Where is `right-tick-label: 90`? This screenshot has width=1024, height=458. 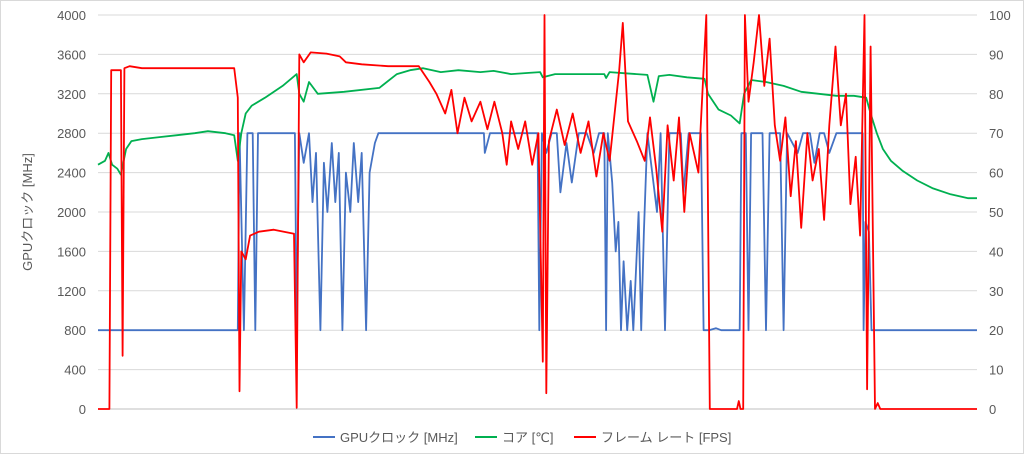 right-tick-label: 90 is located at coordinates (996, 54).